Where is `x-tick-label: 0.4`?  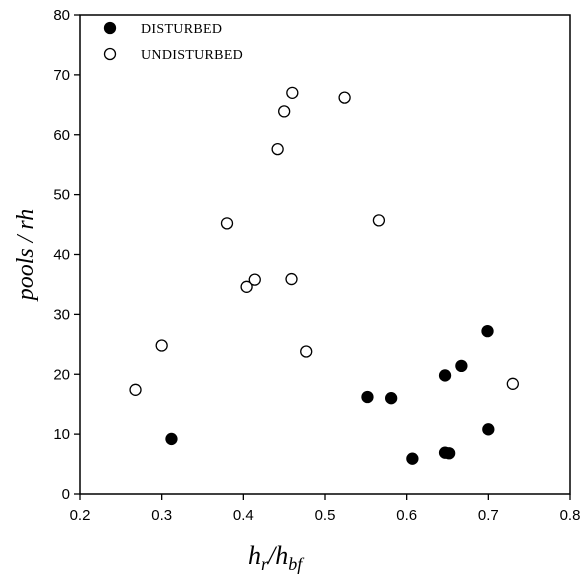
x-tick-label: 0.4 is located at coordinates (243, 515).